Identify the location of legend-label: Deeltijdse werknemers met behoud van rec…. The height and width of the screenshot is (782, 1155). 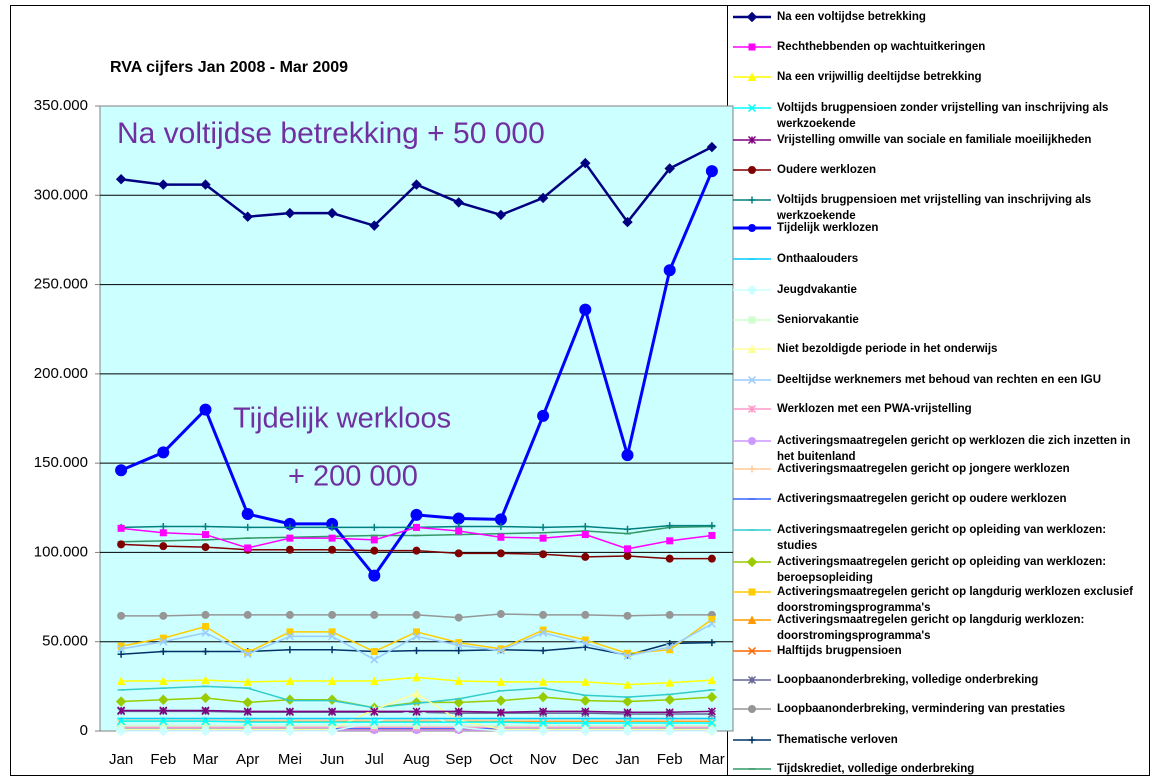
(939, 380).